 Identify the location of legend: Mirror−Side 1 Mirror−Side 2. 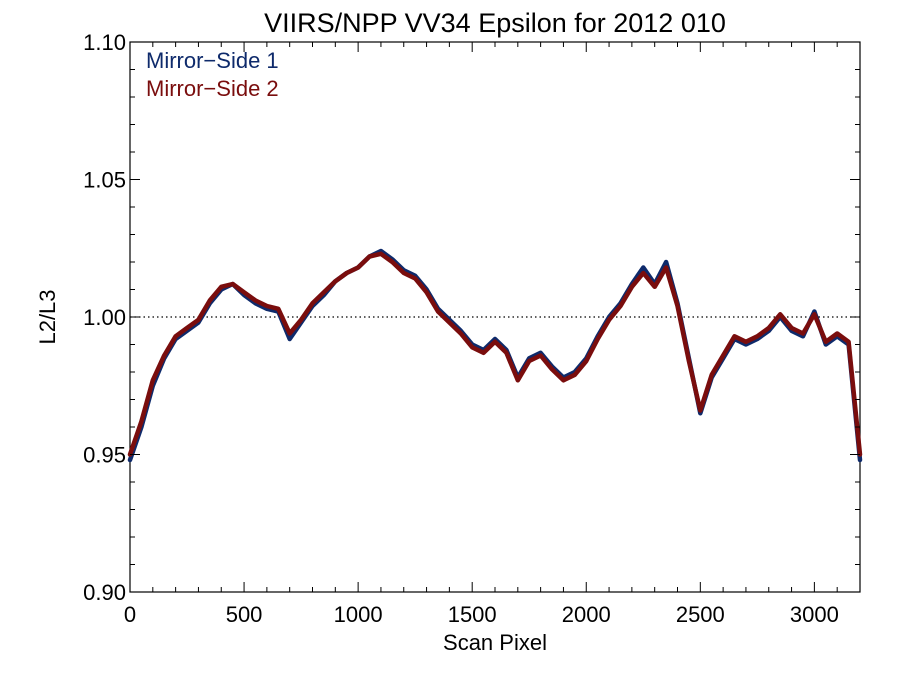
(212, 74).